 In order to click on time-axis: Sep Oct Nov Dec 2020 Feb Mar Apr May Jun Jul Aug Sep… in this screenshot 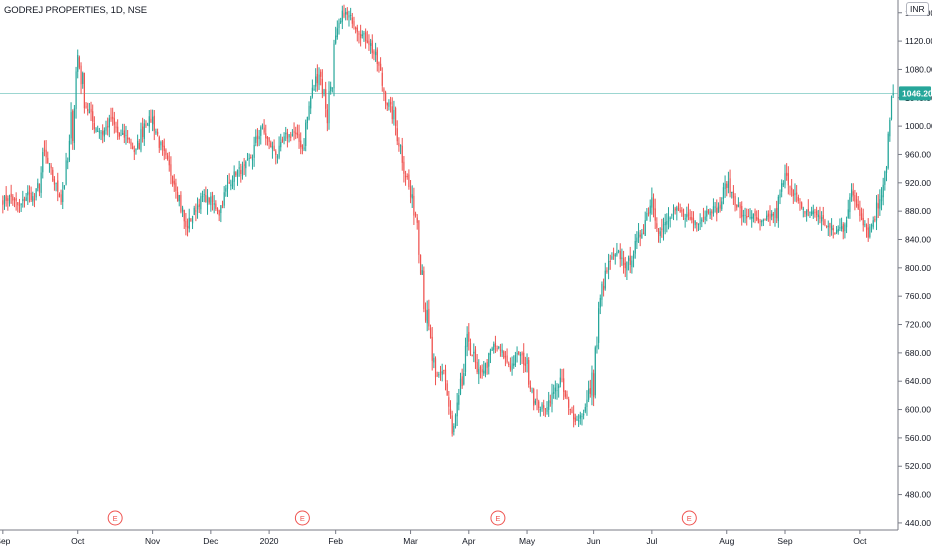, I will do `click(449, 537)`.